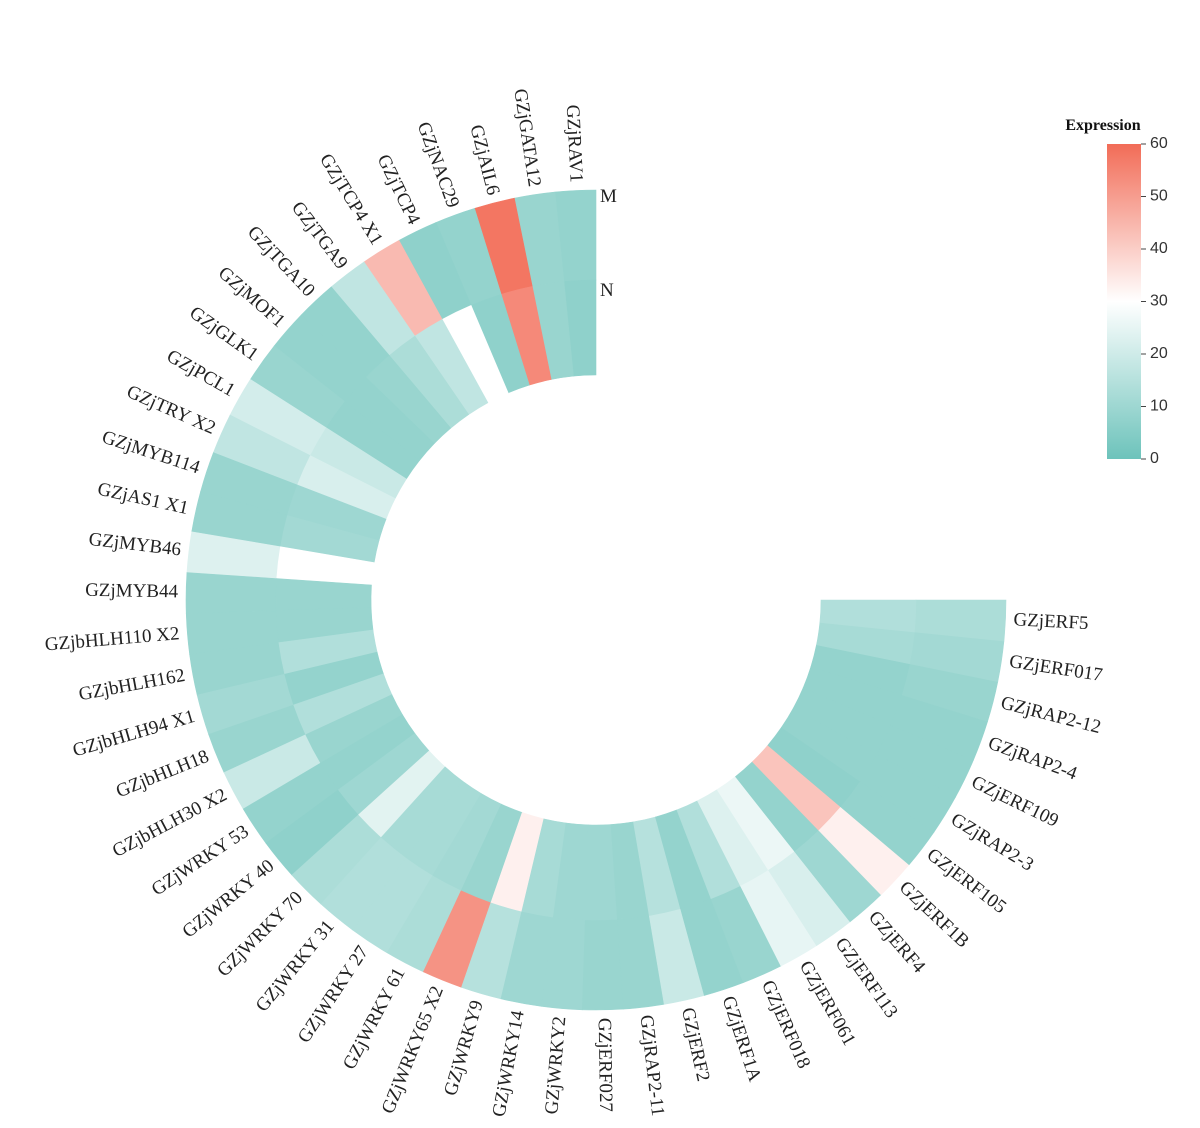 The image size is (1200, 1128). Describe the element at coordinates (162, 774) in the screenshot. I see `gene-label: GZjbHLH18` at that location.